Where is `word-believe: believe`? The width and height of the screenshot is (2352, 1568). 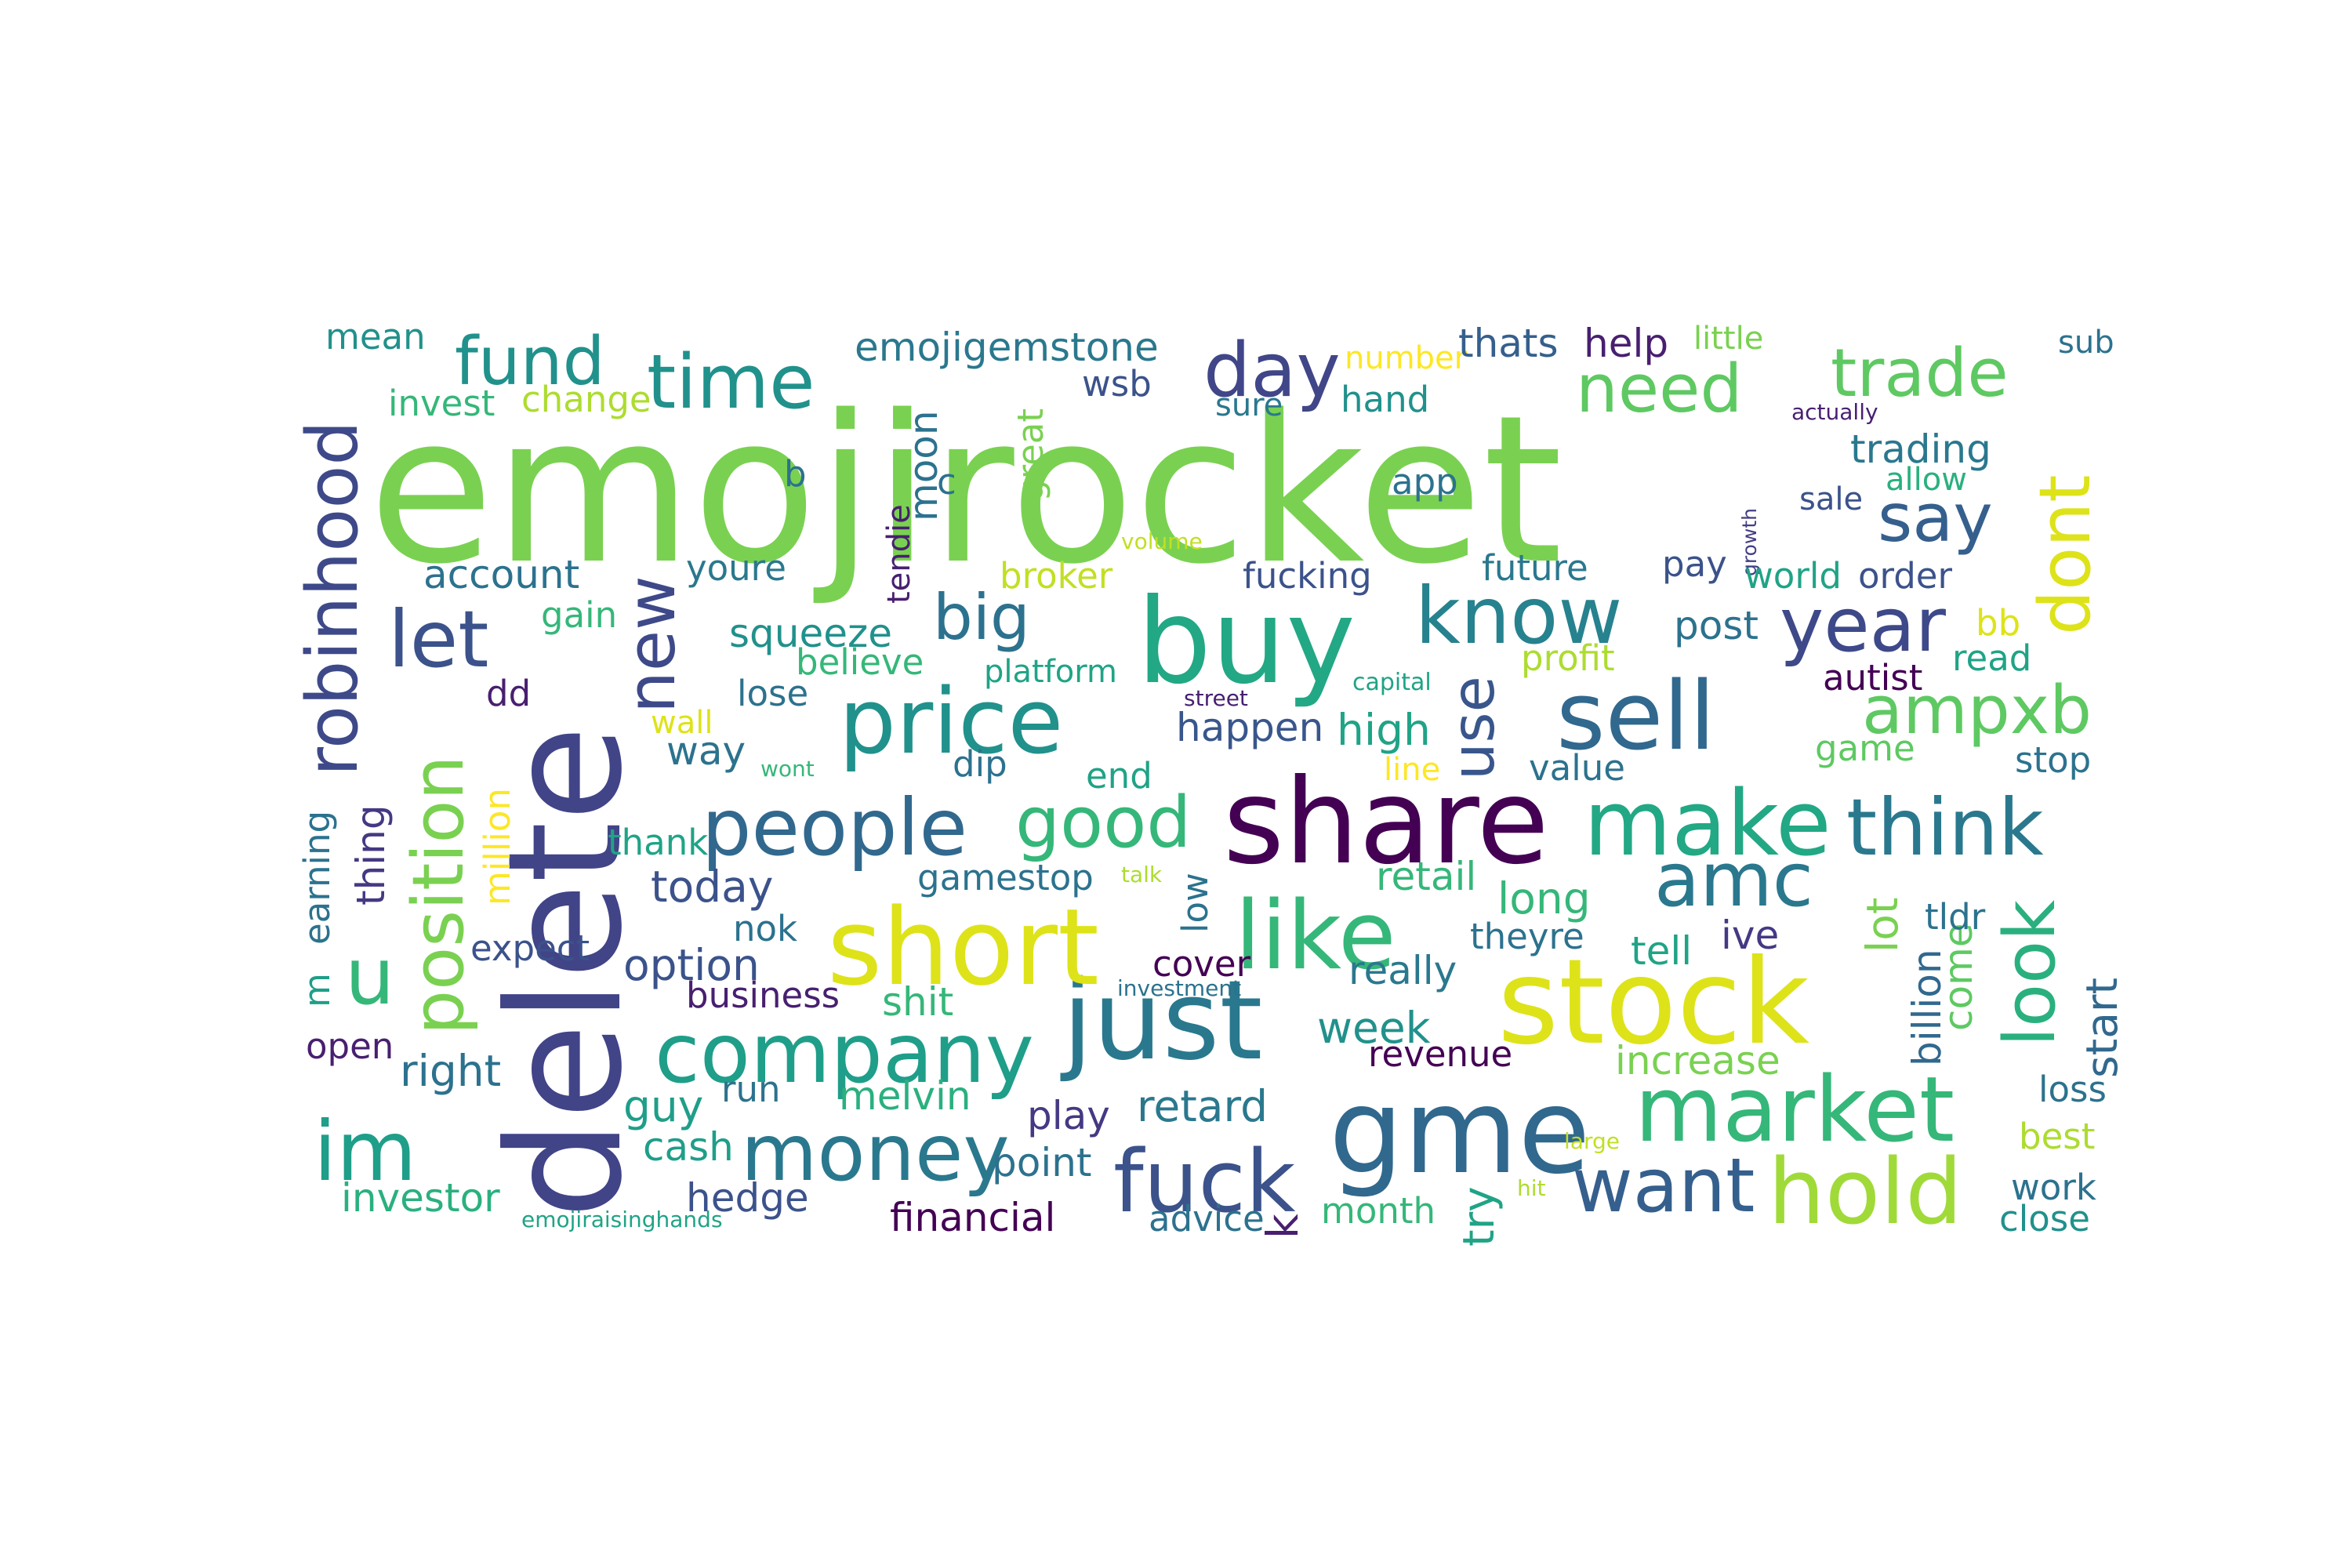 word-believe: believe is located at coordinates (860, 662).